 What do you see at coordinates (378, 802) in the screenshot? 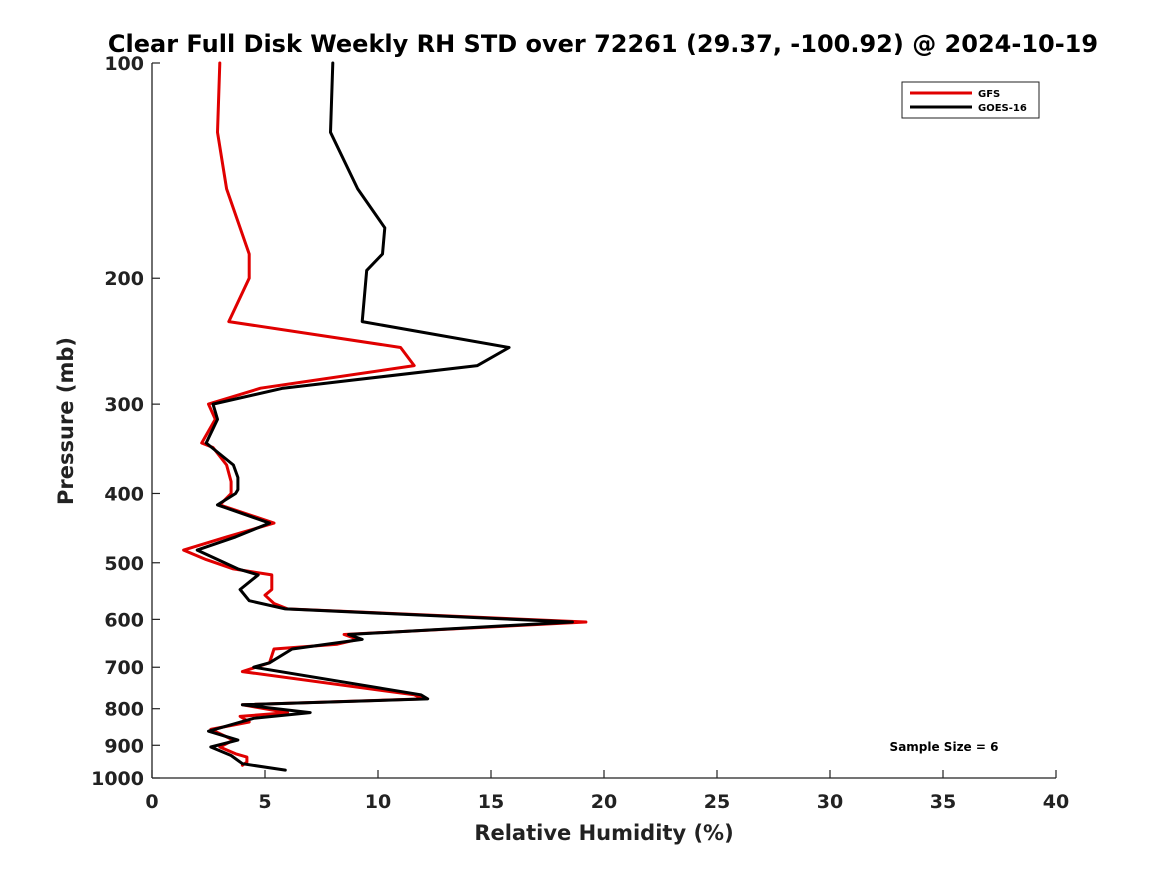
I see `x-tick-label: 10` at bounding box center [378, 802].